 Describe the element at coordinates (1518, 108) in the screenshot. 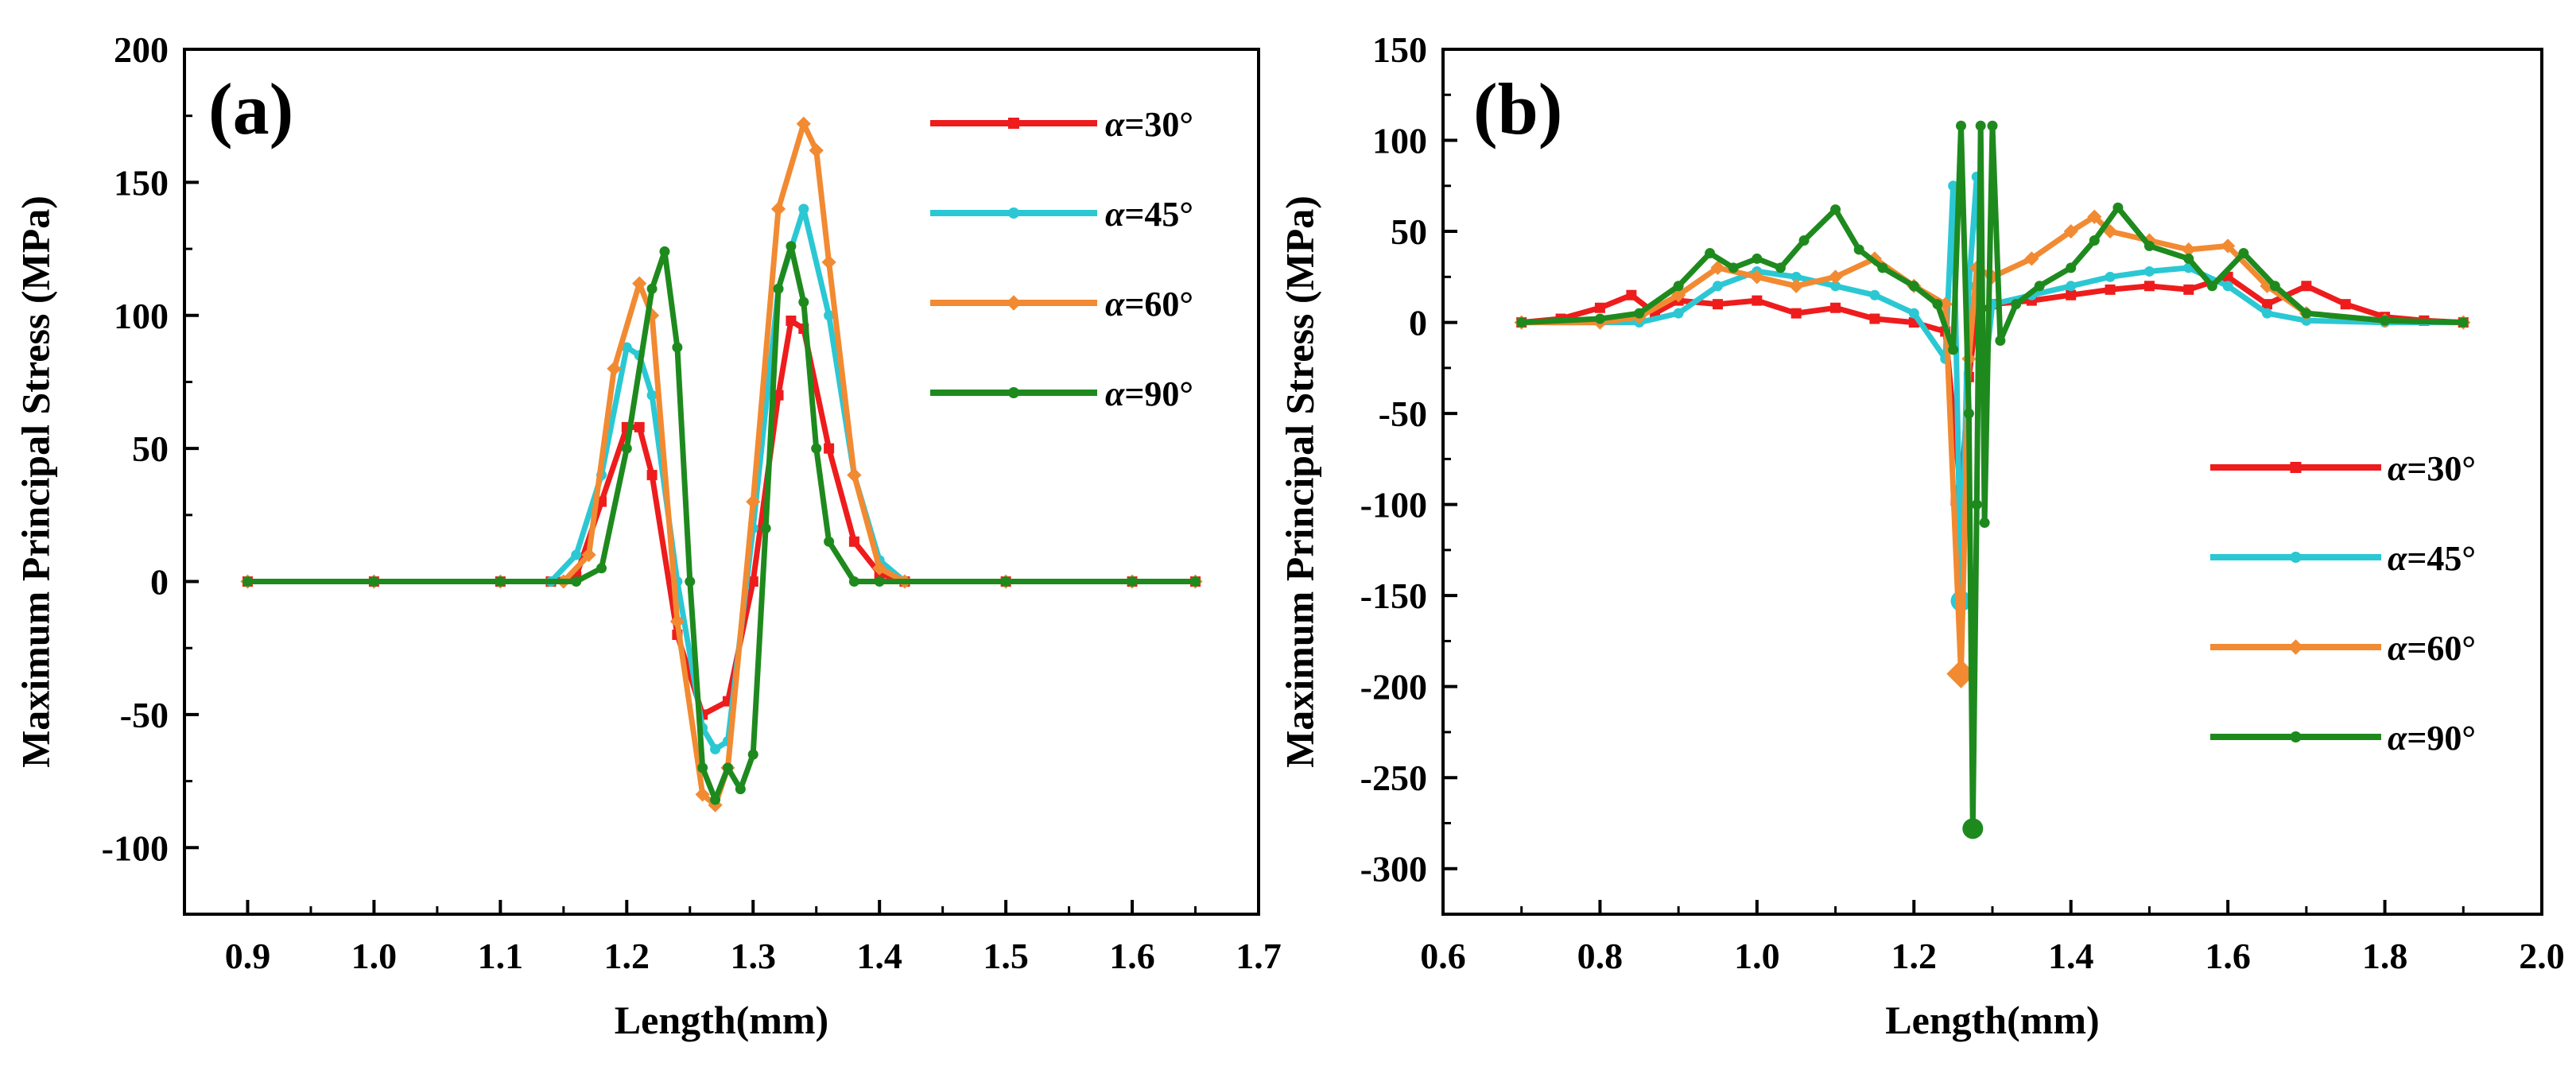

I see `panel-b-label: (b)` at that location.